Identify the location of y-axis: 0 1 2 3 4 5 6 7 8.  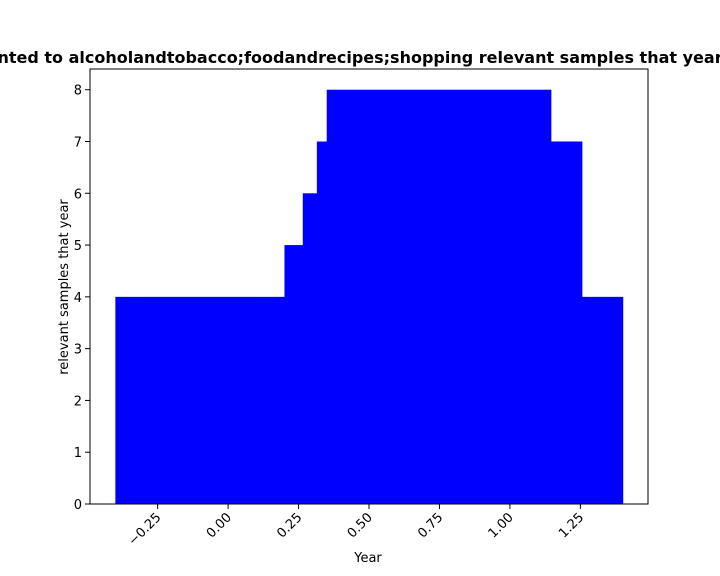
(82, 298).